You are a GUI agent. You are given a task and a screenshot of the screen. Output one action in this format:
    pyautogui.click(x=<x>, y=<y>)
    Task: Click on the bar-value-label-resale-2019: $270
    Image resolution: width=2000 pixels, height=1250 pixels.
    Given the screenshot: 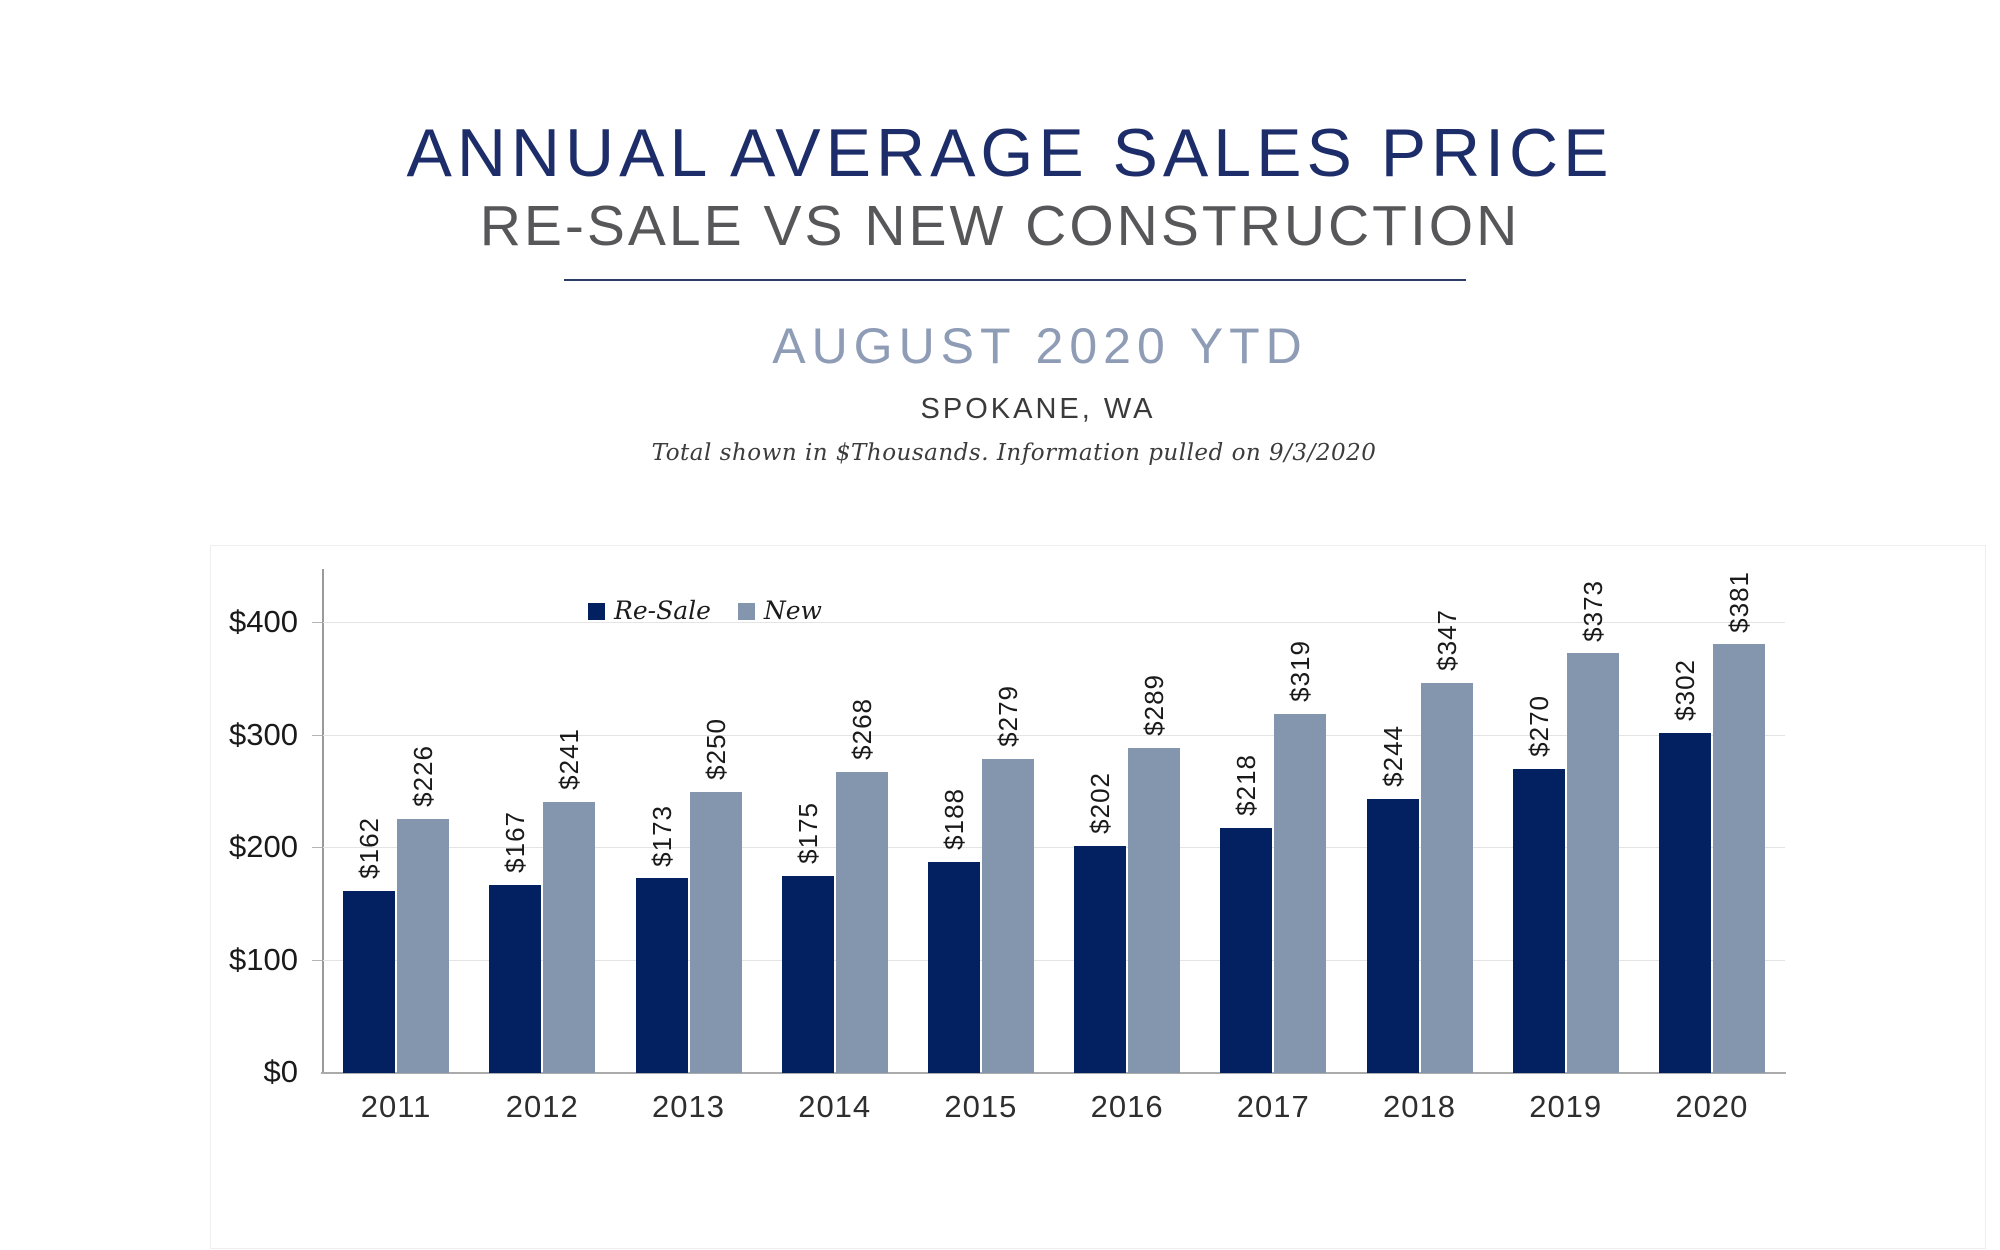 What is the action you would take?
    pyautogui.click(x=1538, y=726)
    